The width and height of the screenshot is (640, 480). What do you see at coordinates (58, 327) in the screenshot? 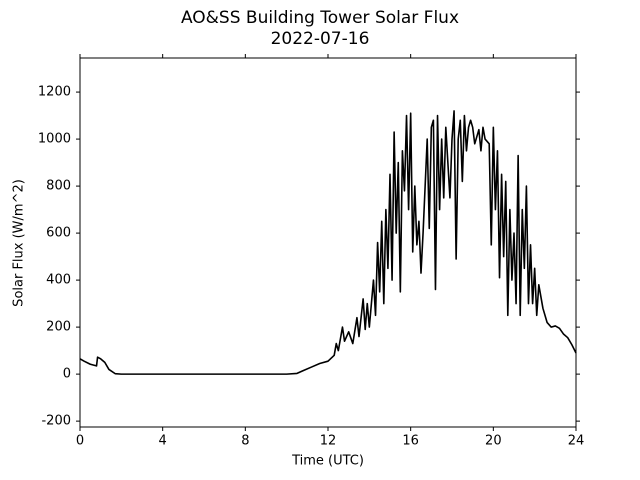
I see `y-tick-label: 200` at bounding box center [58, 327].